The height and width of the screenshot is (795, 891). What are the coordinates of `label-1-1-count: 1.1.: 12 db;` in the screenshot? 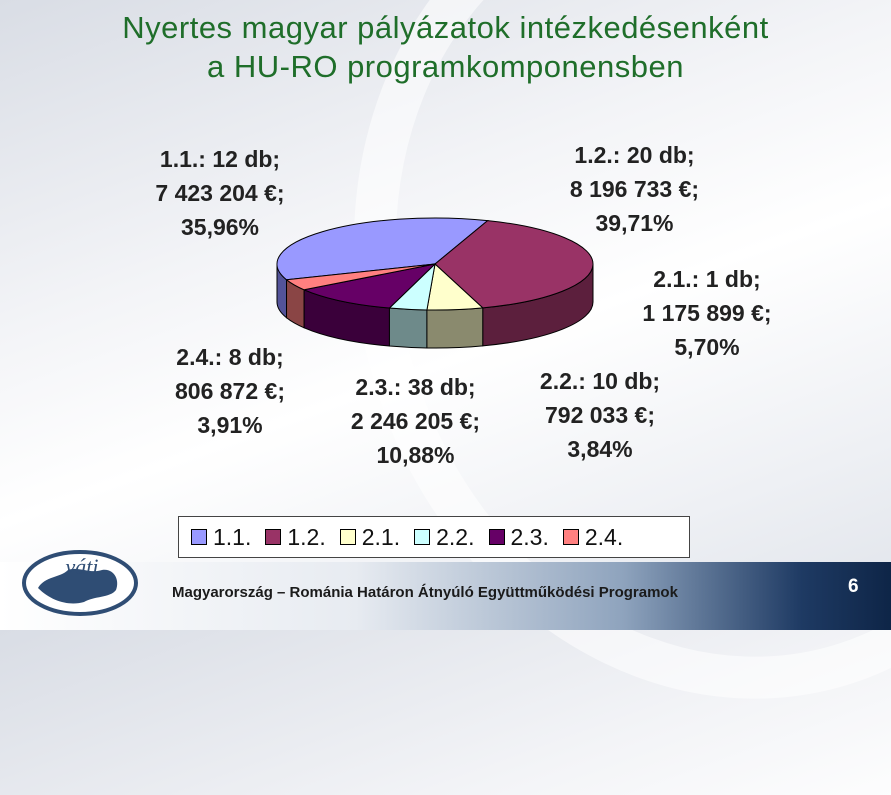 It's located at (220, 159).